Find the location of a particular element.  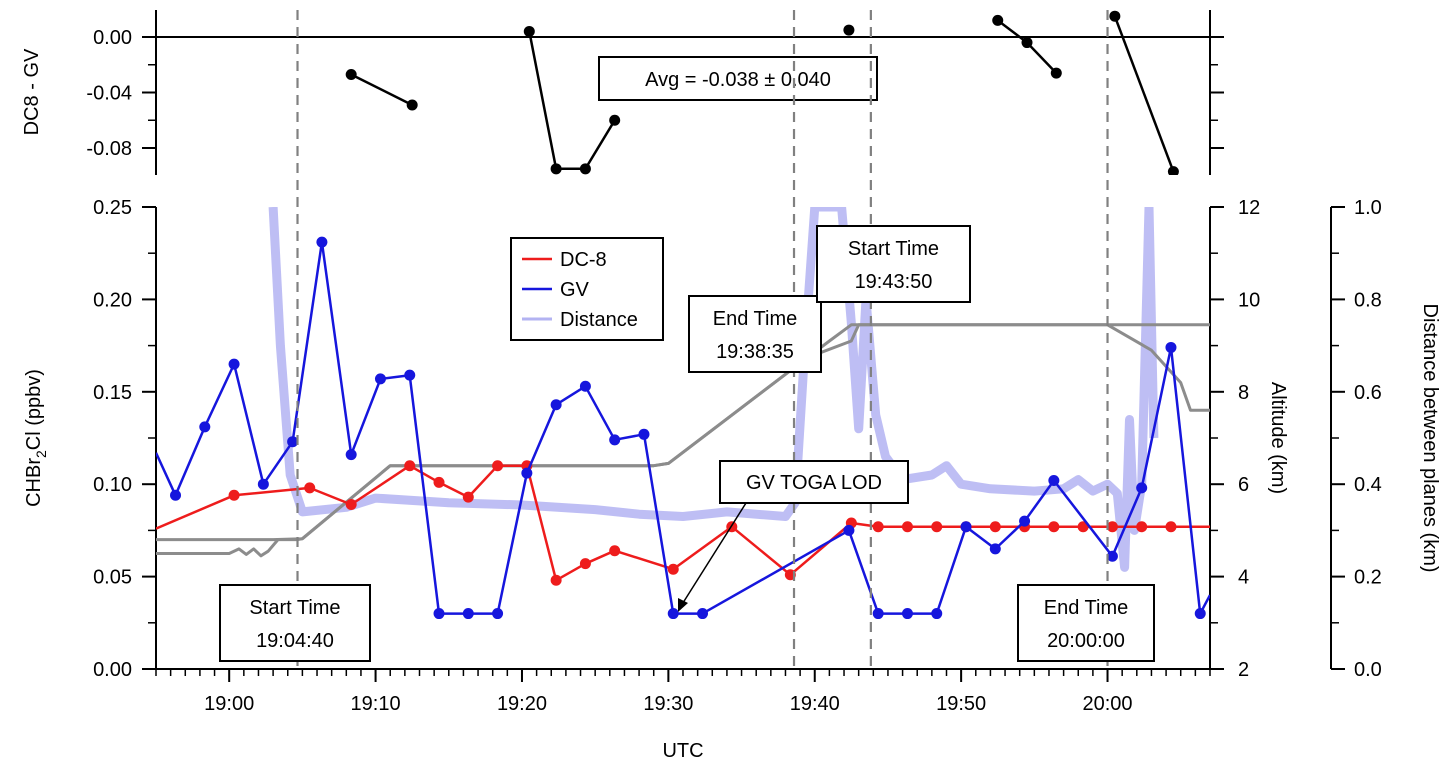

altitude-tick-label: 8 is located at coordinates (1243, 393).